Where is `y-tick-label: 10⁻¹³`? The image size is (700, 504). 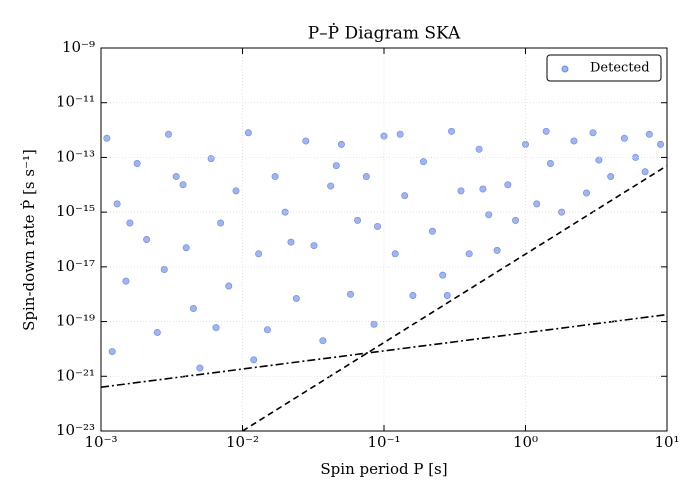
y-tick-label: 10⁻¹³ is located at coordinates (75, 156).